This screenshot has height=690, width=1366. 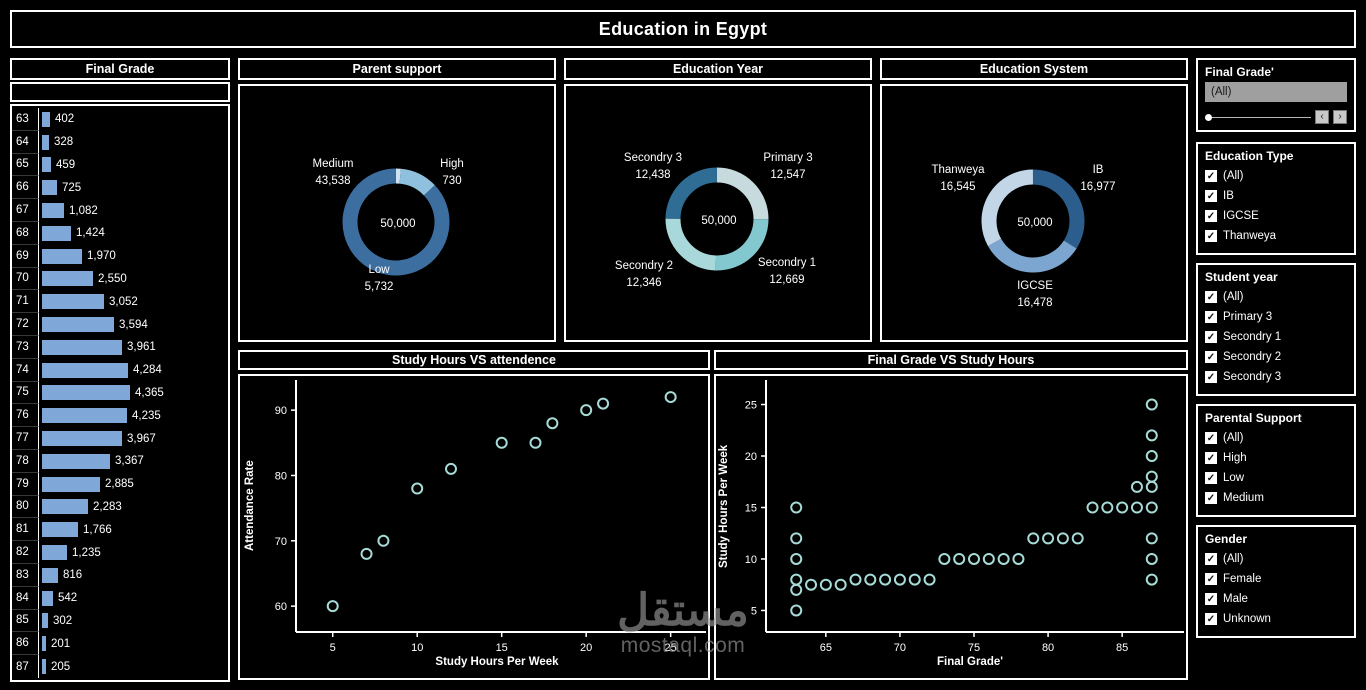 I want to click on slider-step-right-button: ›, so click(x=1340, y=117).